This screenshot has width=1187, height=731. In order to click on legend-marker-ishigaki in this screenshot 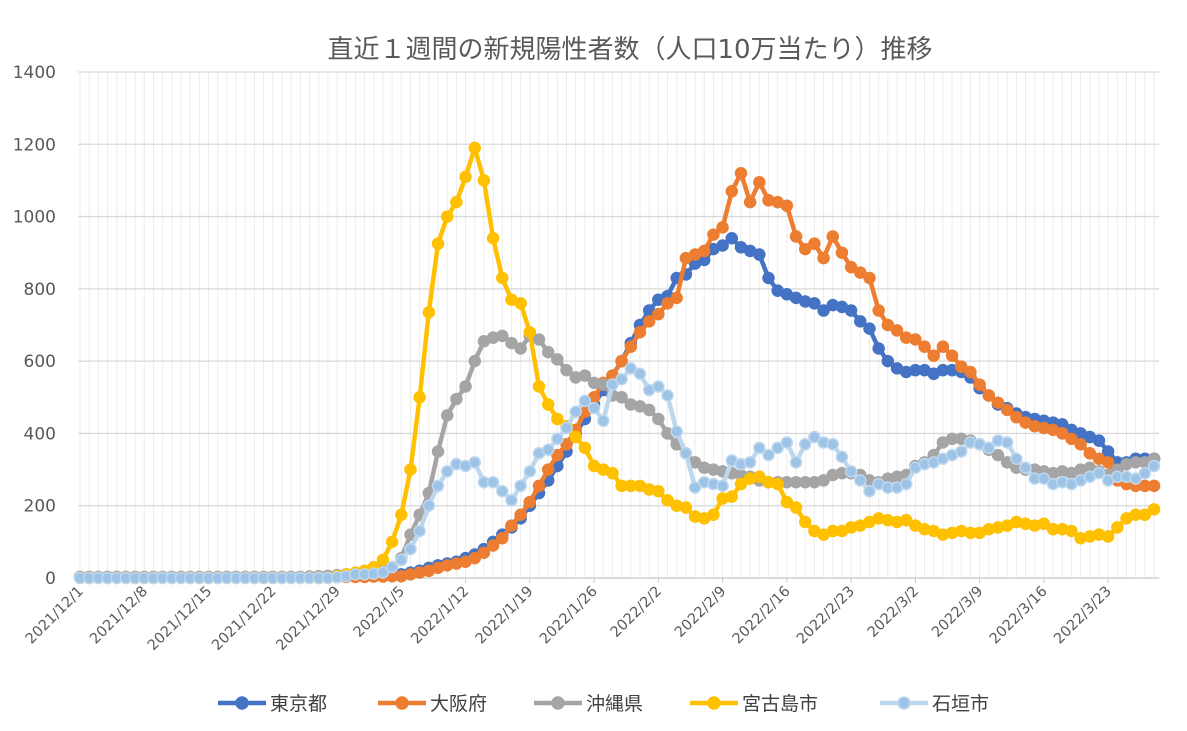, I will do `click(904, 703)`.